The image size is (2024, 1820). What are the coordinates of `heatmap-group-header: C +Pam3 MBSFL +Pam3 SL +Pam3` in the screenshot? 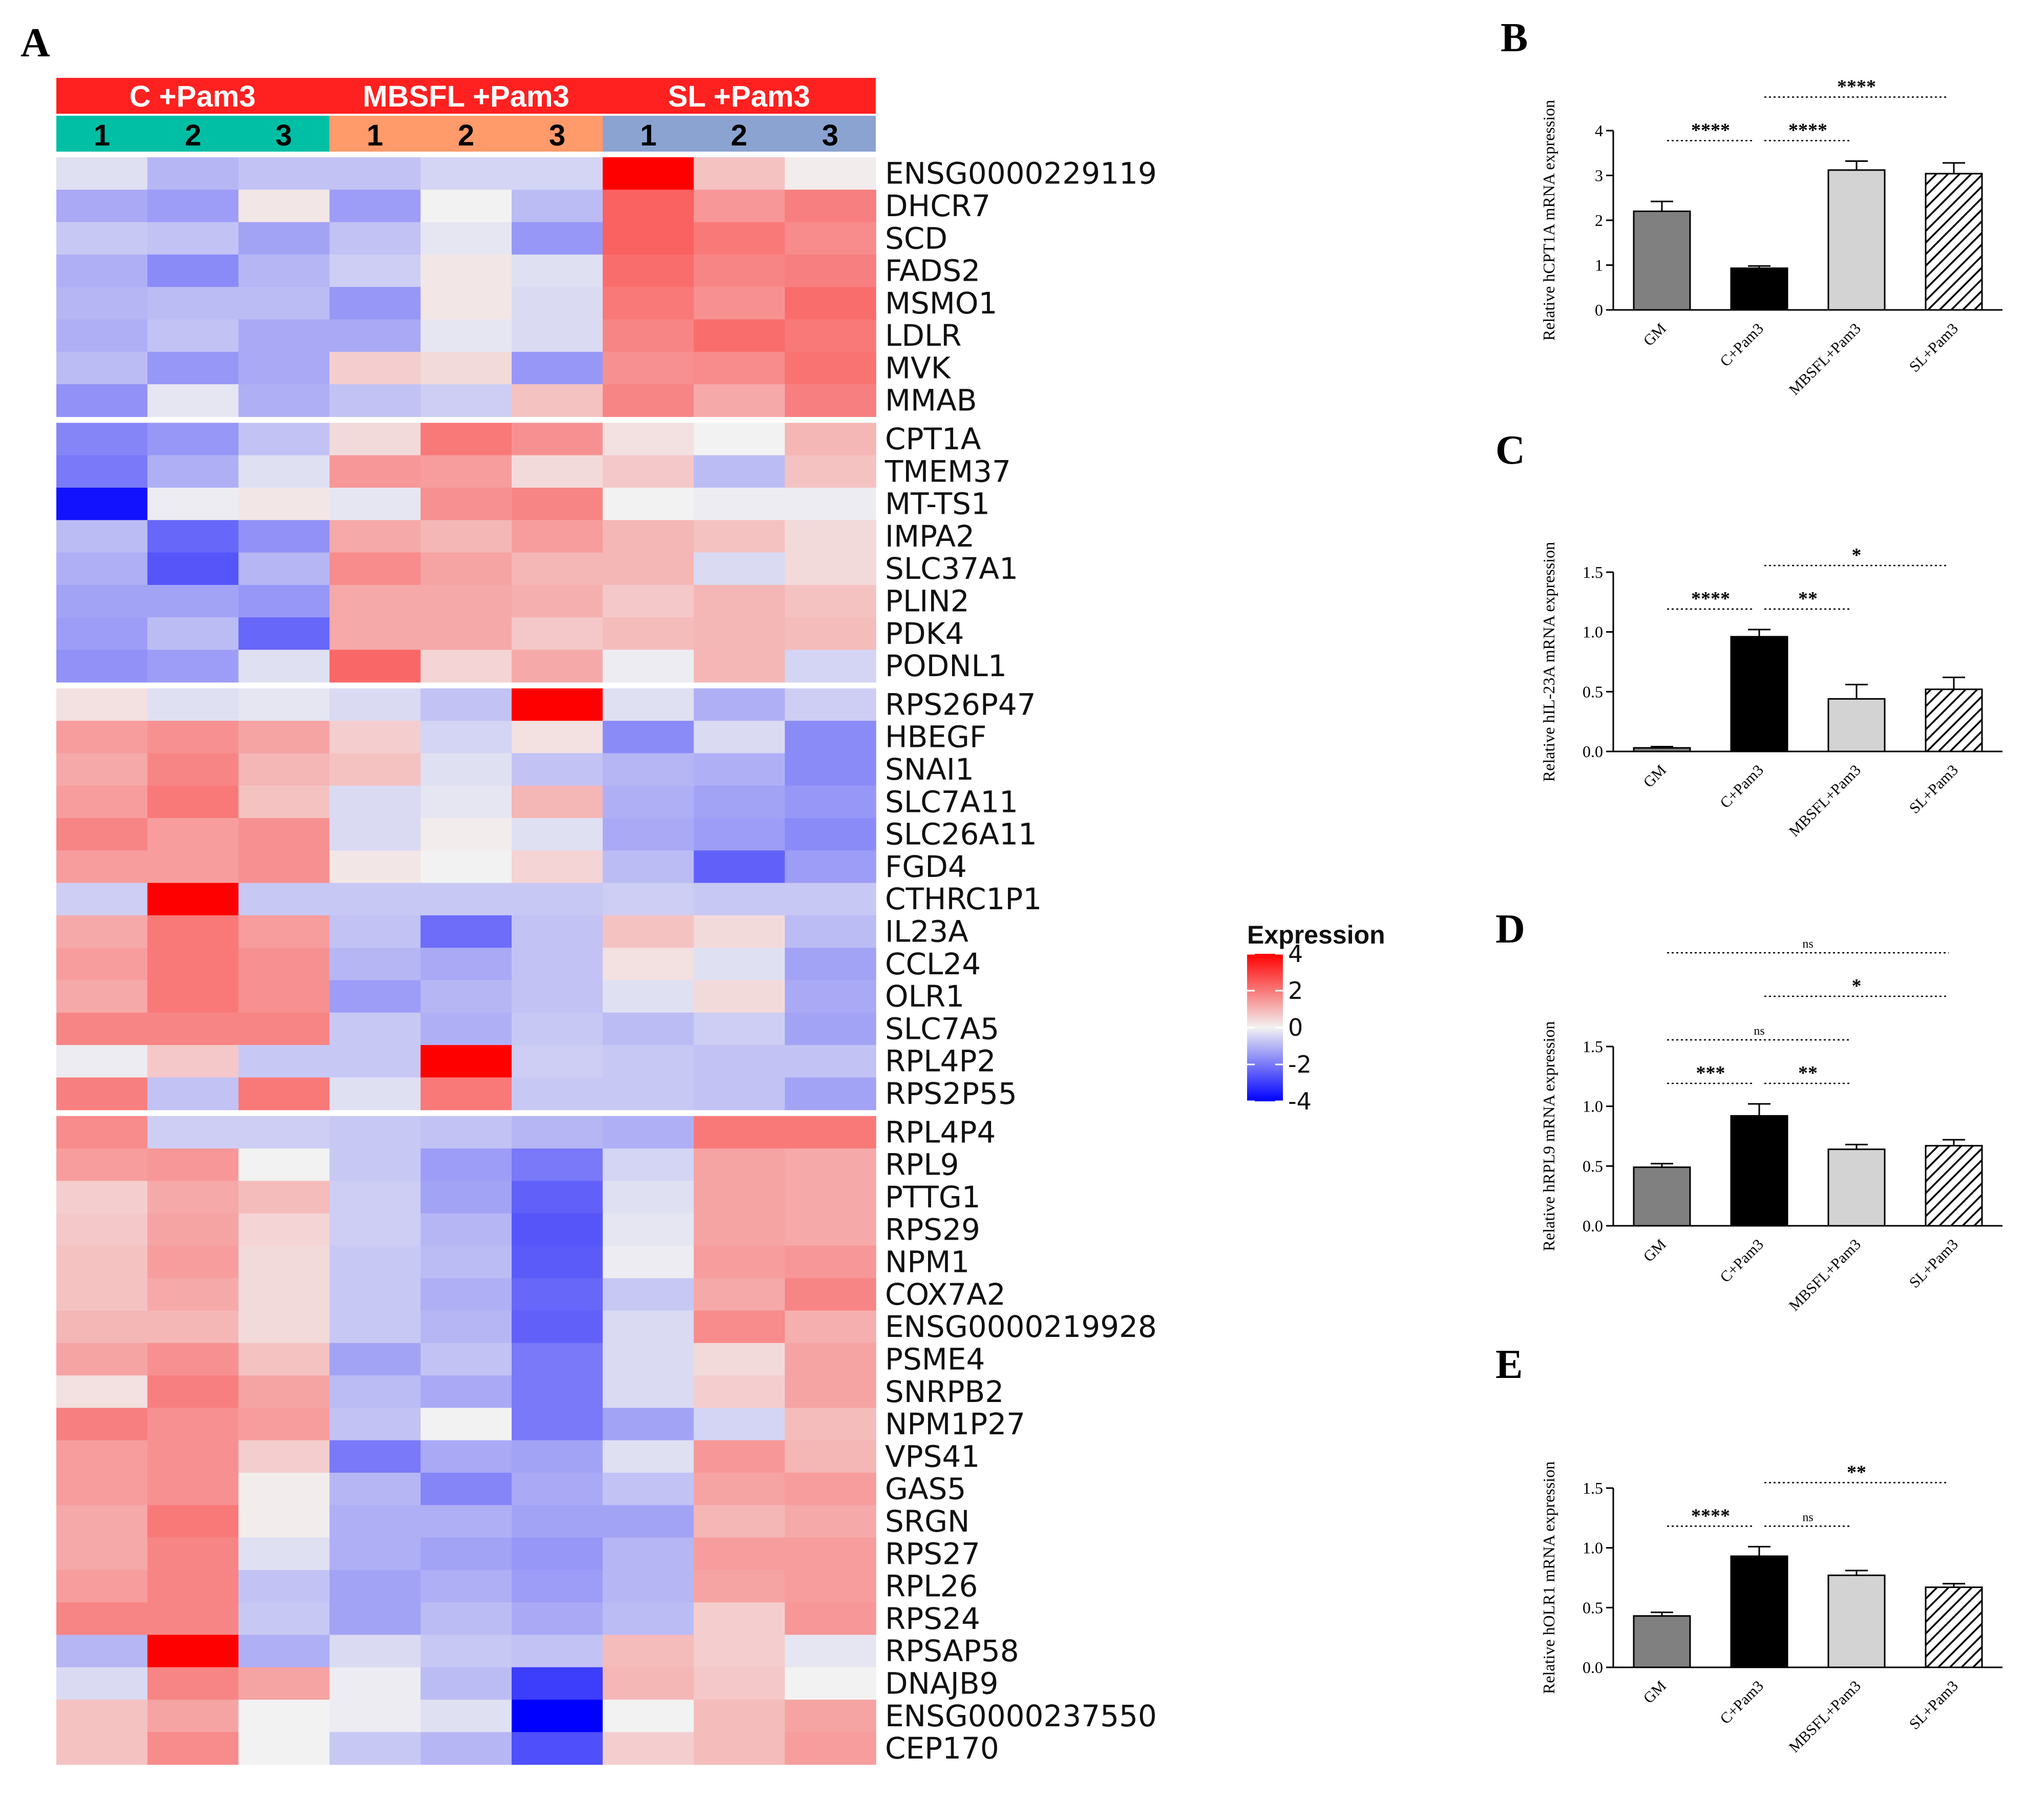 It's located at (466, 96).